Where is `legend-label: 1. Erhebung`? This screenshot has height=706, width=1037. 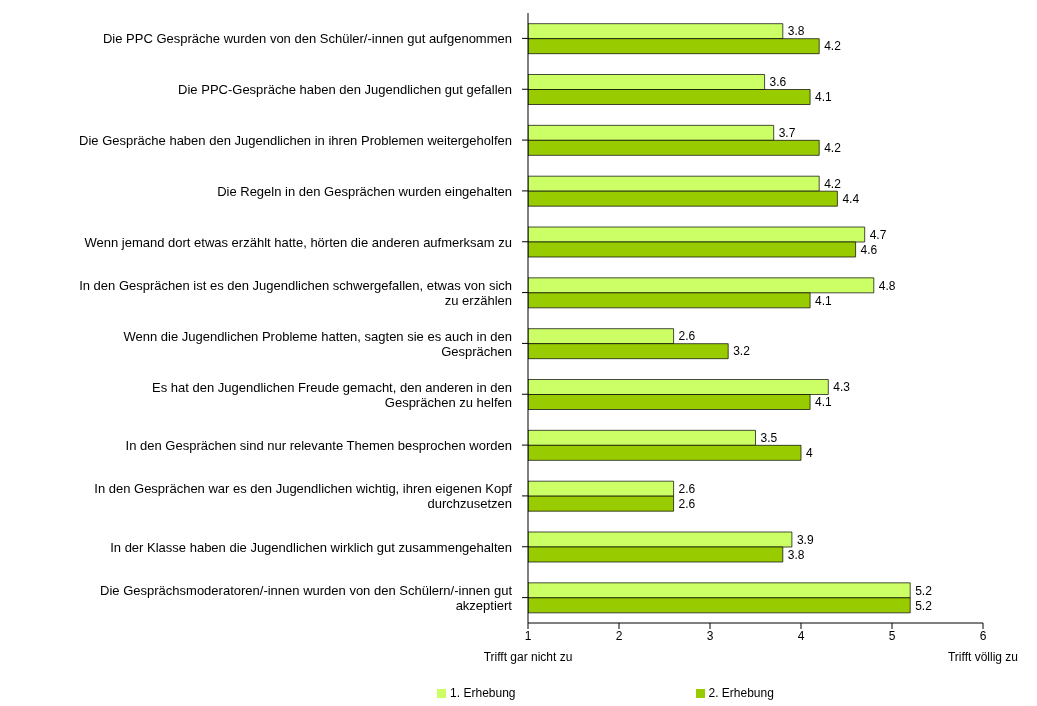 legend-label: 1. Erhebung is located at coordinates (483, 693).